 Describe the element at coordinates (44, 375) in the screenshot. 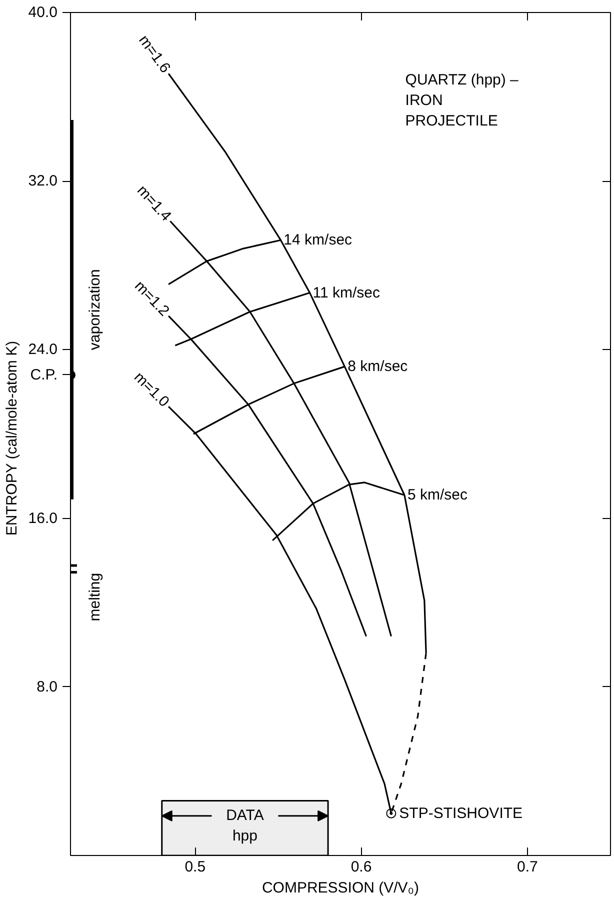

I see `legend-label: C.P.` at that location.